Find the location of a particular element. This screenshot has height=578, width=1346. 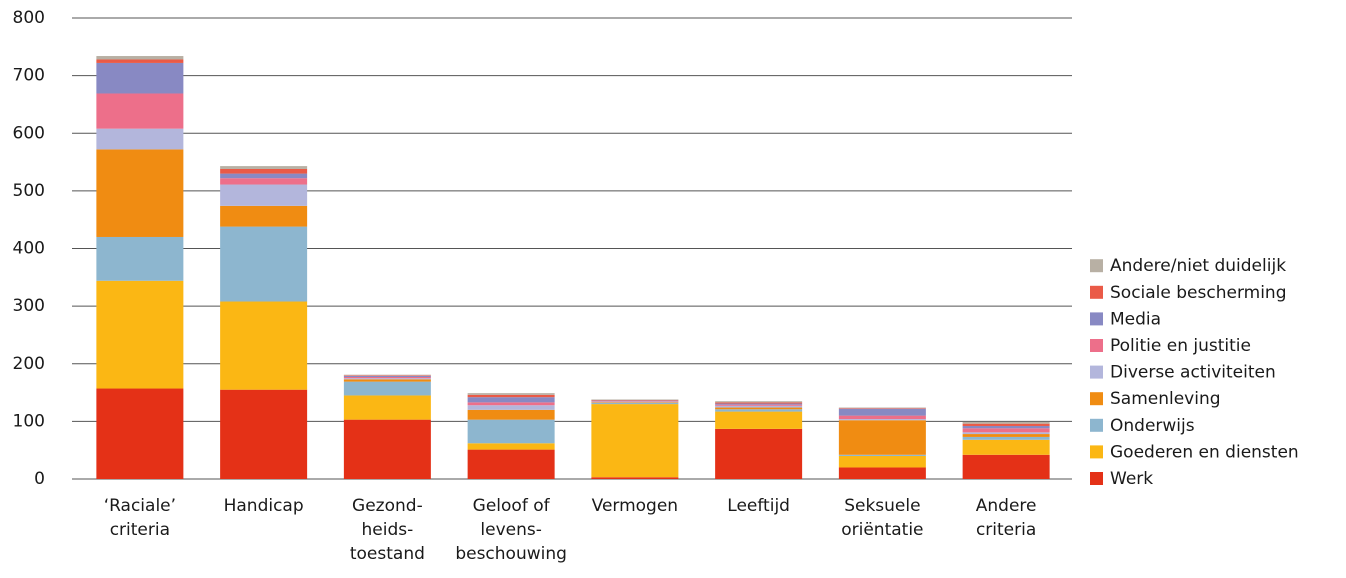

legend-label: Samenleving is located at coordinates (1165, 399).